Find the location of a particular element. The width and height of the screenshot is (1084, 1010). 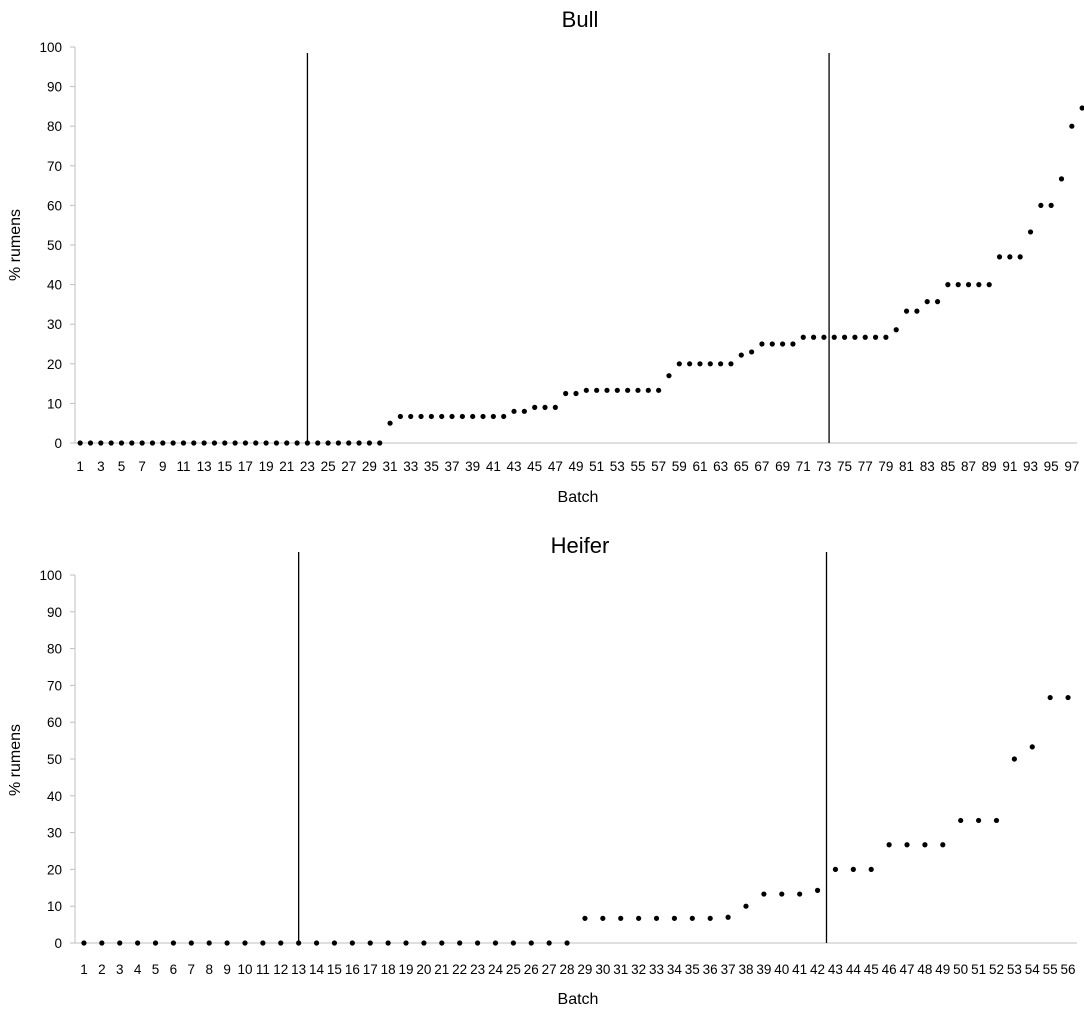

x-tick-label: 22 is located at coordinates (459, 969).